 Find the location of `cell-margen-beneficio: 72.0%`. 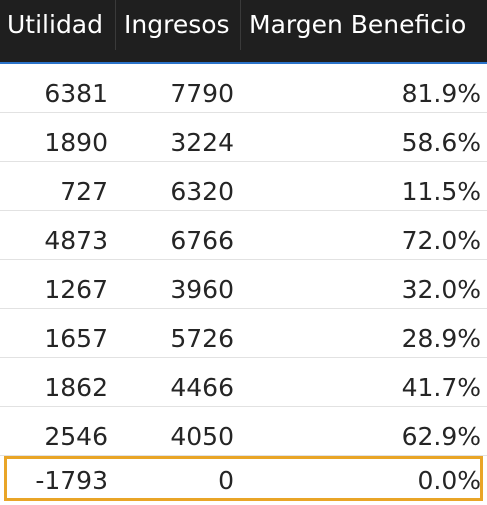

cell-margen-beneficio: 72.0% is located at coordinates (441, 240).